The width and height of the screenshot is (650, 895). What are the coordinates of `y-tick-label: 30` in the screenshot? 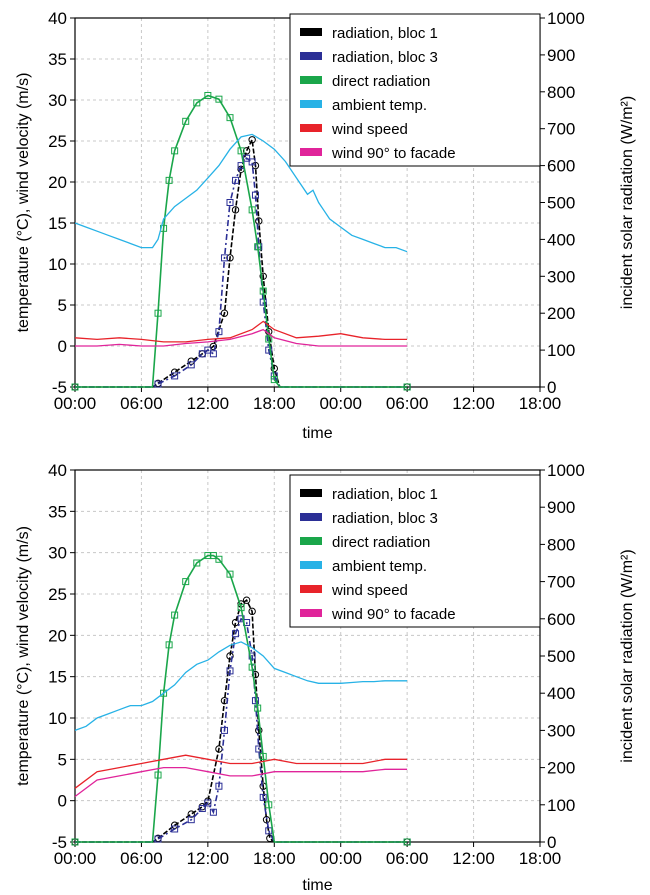 It's located at (57, 553).